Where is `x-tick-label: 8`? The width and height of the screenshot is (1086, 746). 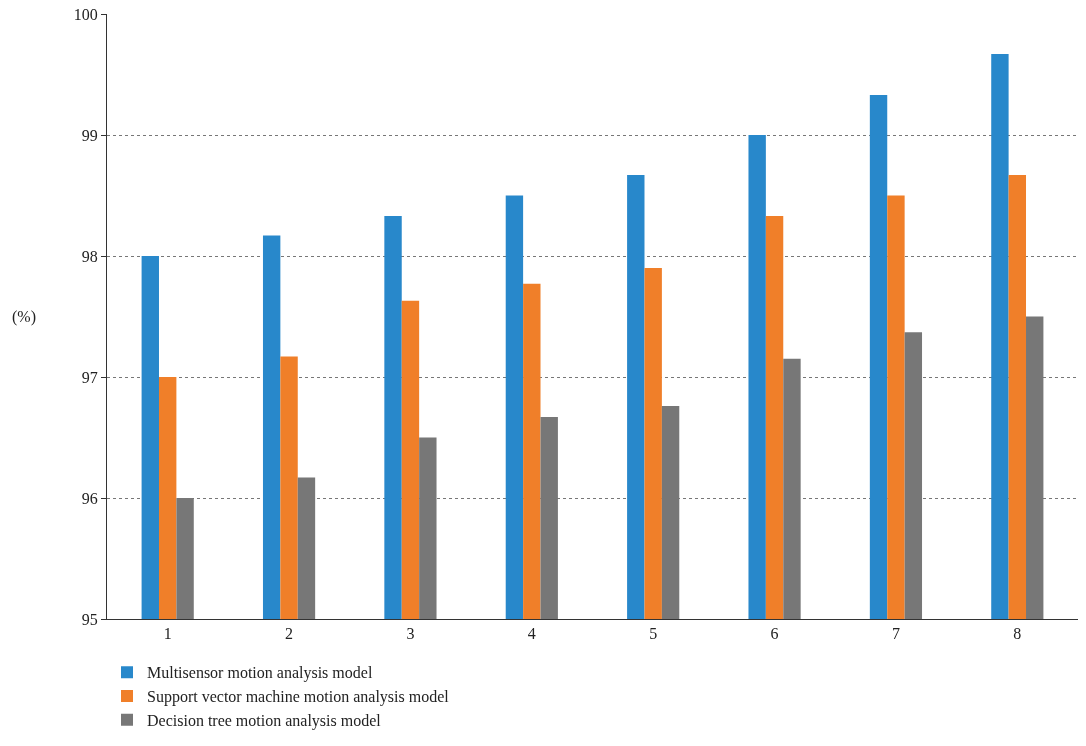
x-tick-label: 8 is located at coordinates (1017, 634).